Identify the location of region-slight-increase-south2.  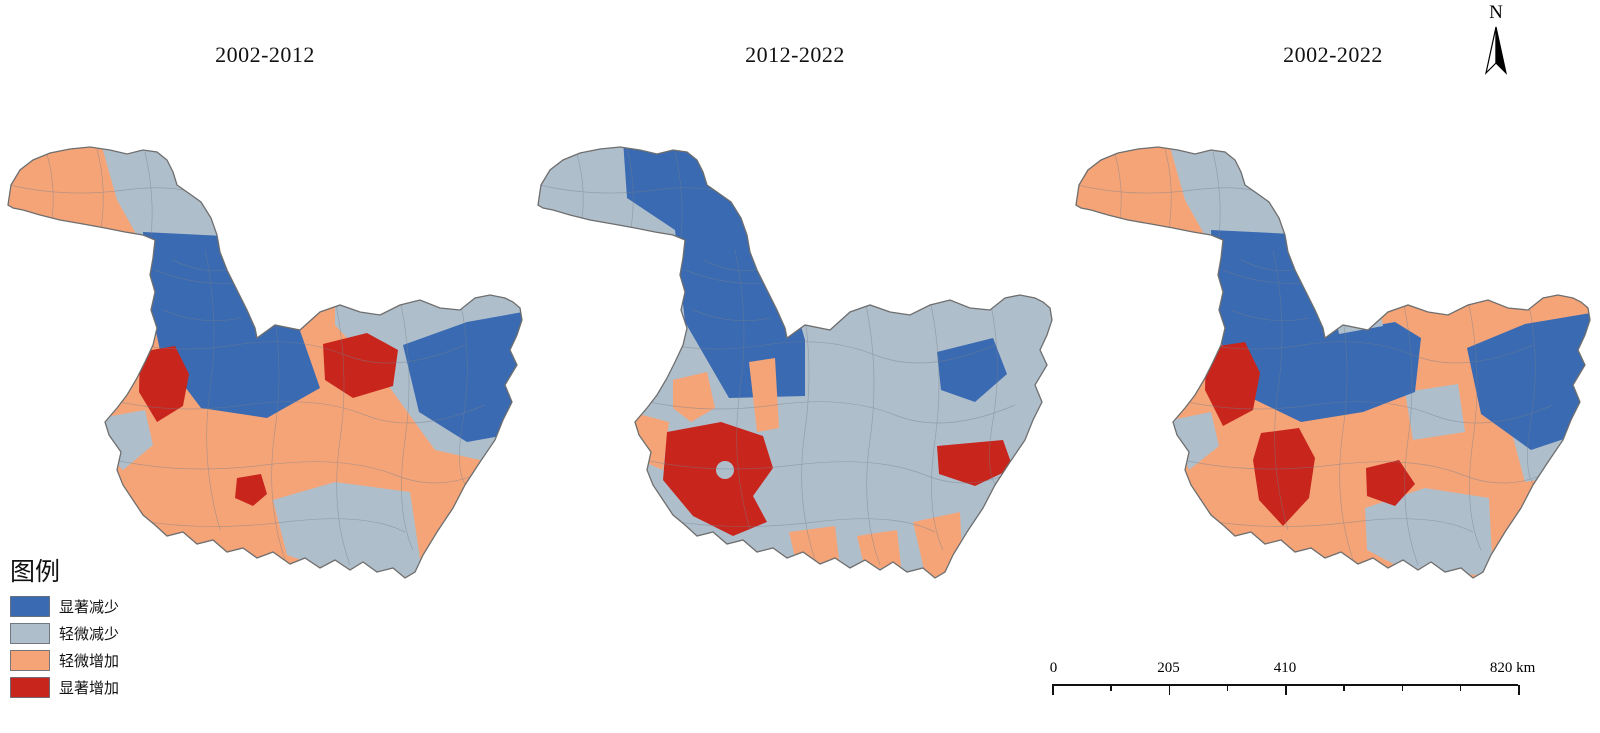
(879, 550).